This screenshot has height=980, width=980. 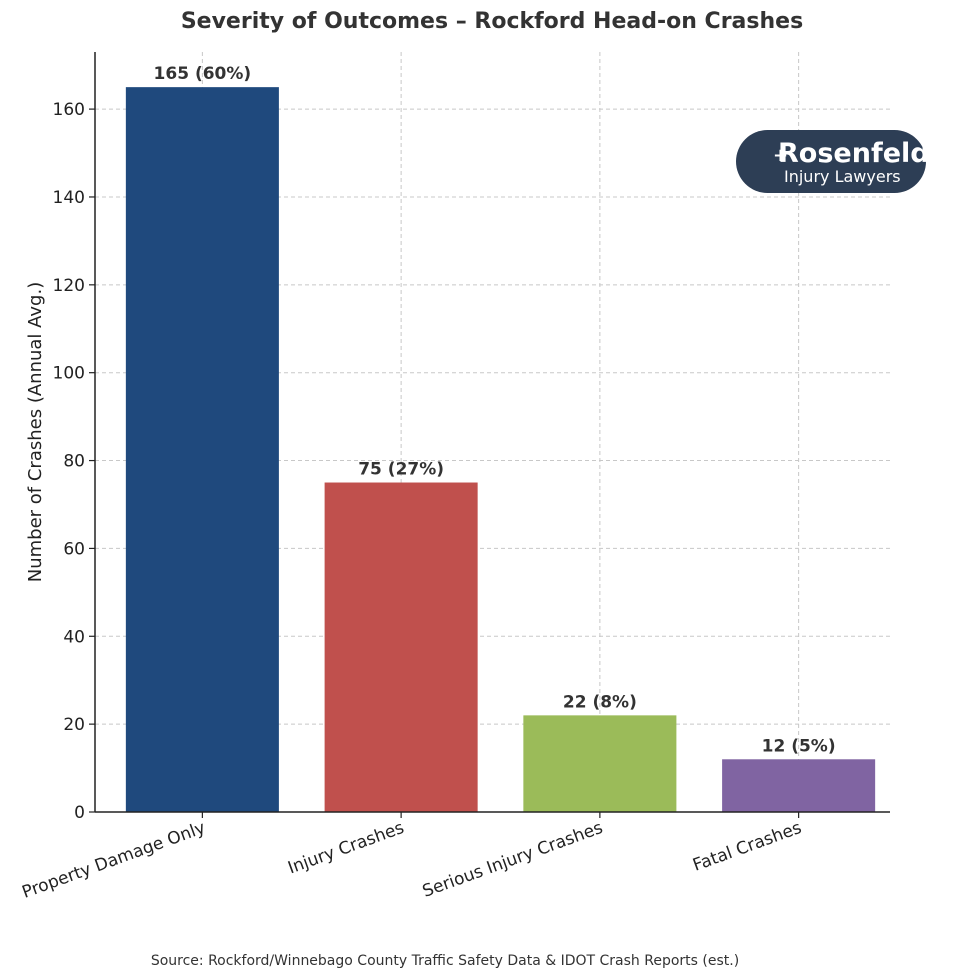 I want to click on y-axis-ticks: 0 20 40 60 80 100 120 140 160, so click(x=74, y=461).